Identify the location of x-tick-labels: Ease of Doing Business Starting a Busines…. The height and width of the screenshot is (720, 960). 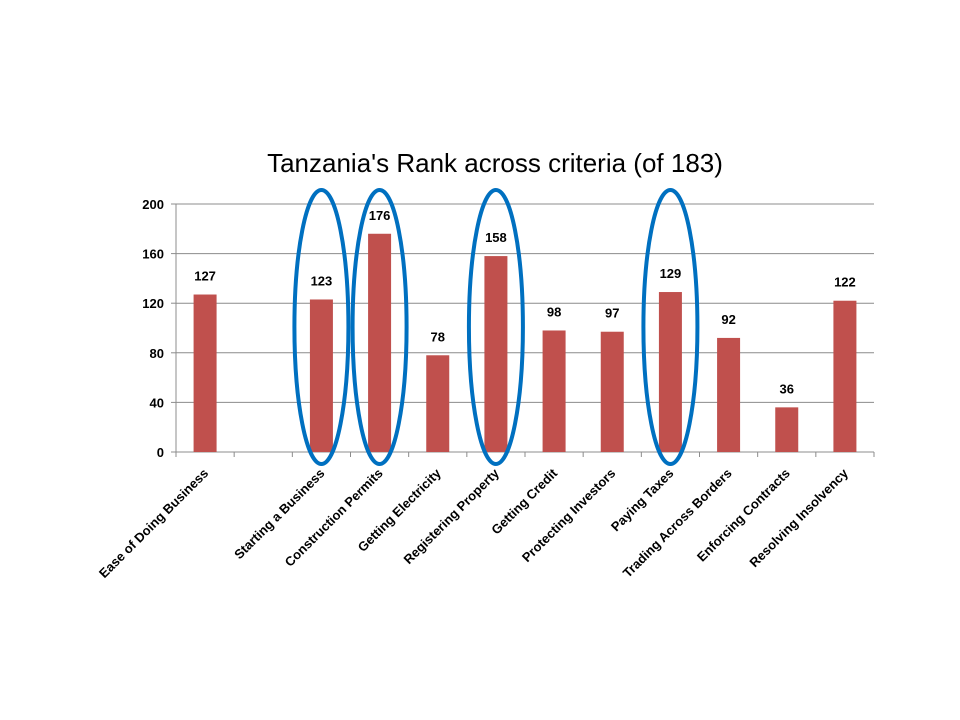
(474, 523).